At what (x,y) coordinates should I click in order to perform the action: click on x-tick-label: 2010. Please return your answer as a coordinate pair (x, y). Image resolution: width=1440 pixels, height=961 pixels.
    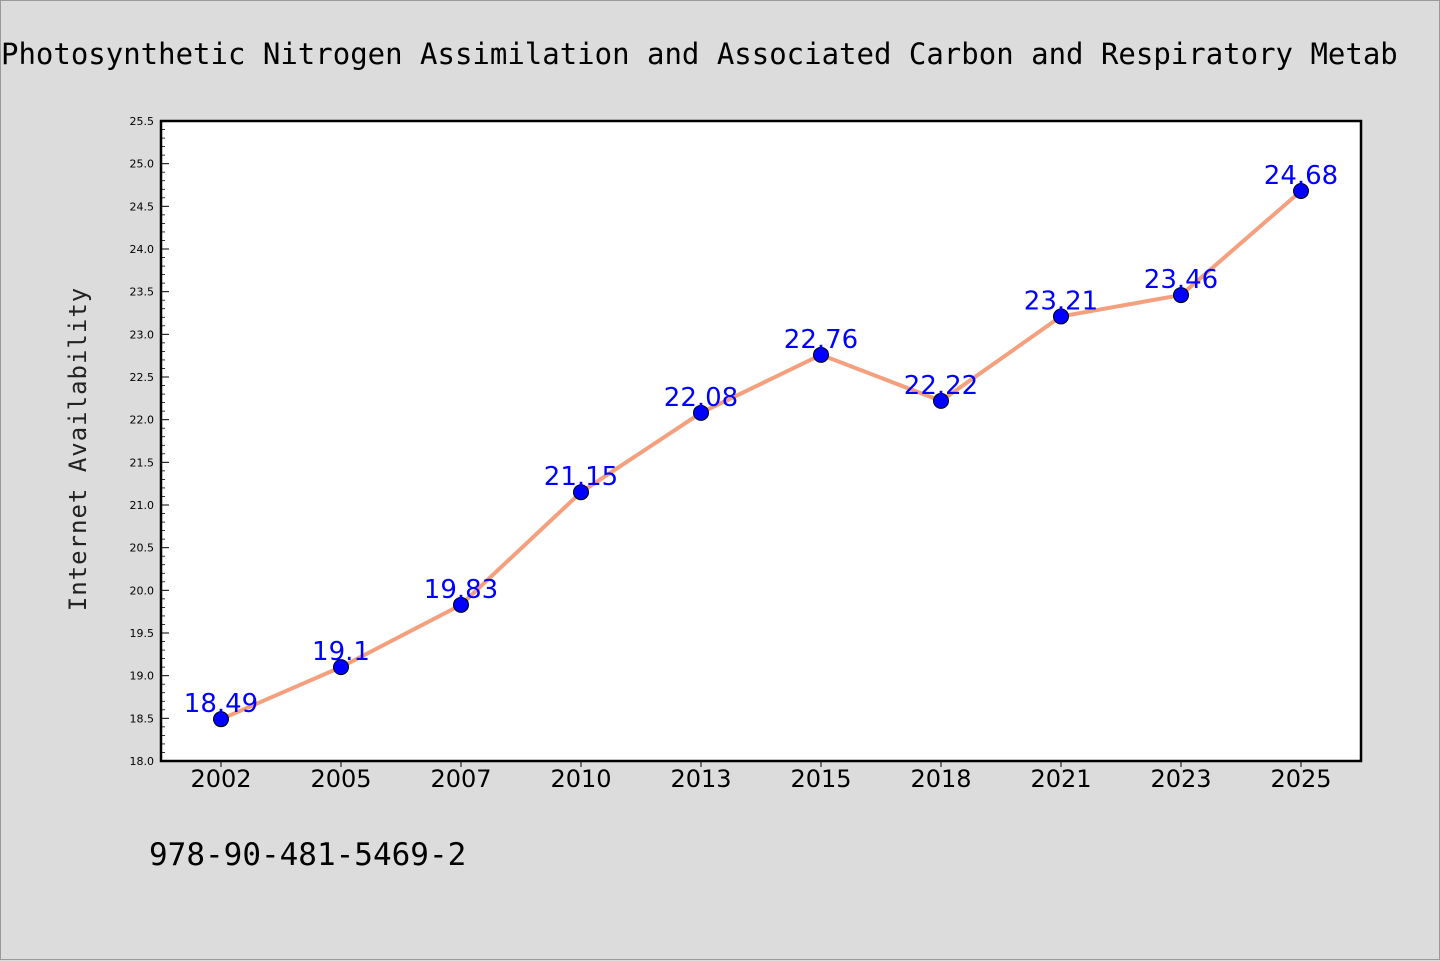
    Looking at the image, I should click on (580, 779).